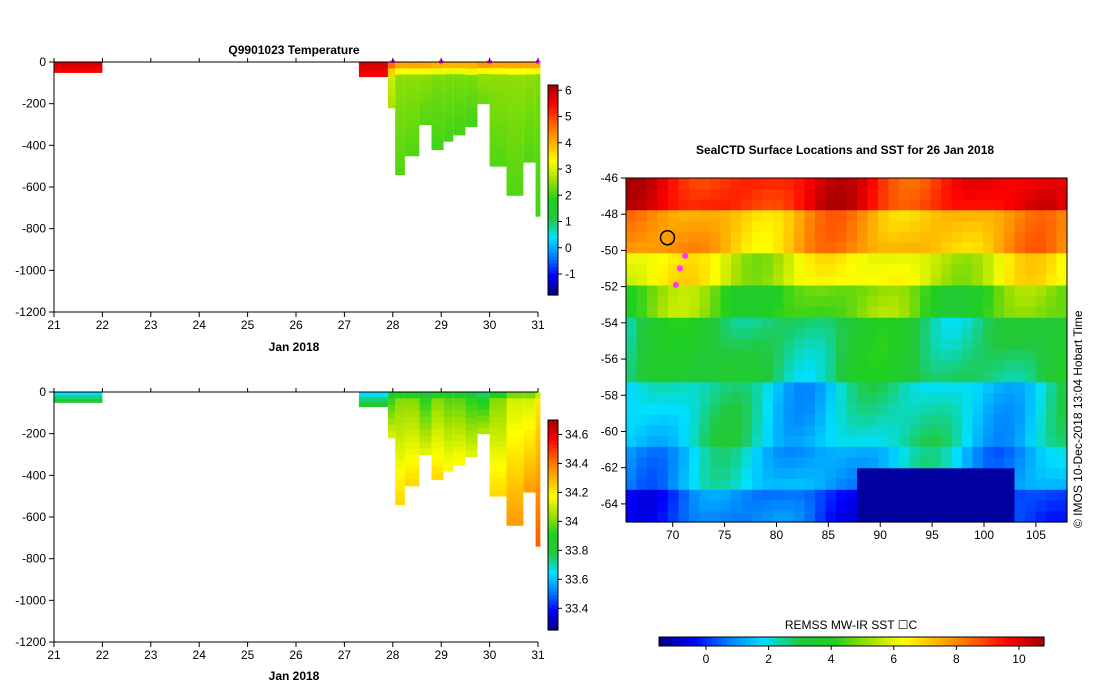 This screenshot has width=1099, height=700. Describe the element at coordinates (568, 222) in the screenshot. I see `colorbar-tick-label: 1` at that location.